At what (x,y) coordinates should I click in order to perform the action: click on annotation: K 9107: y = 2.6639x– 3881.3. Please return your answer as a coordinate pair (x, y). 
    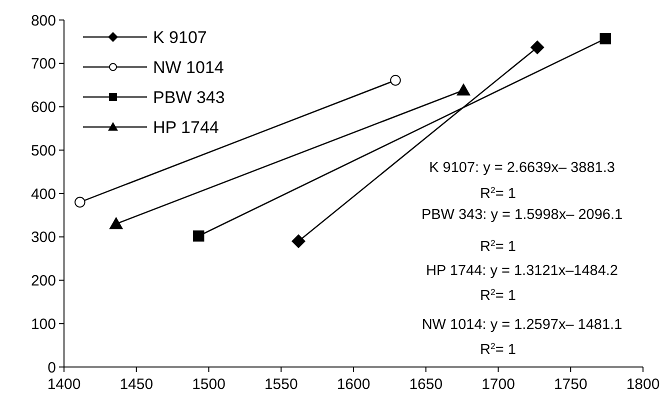
    Looking at the image, I should click on (522, 168).